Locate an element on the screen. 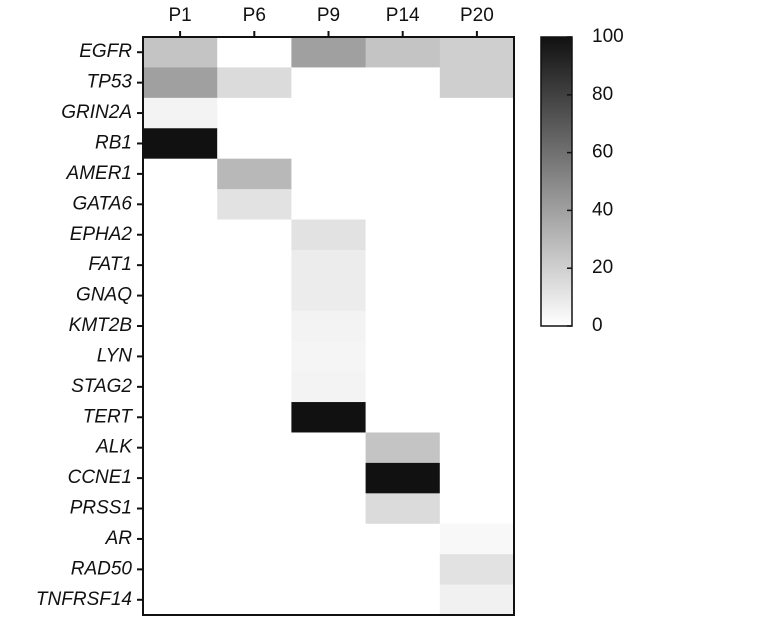 This screenshot has width=780, height=627. column-label: P6 is located at coordinates (254, 15).